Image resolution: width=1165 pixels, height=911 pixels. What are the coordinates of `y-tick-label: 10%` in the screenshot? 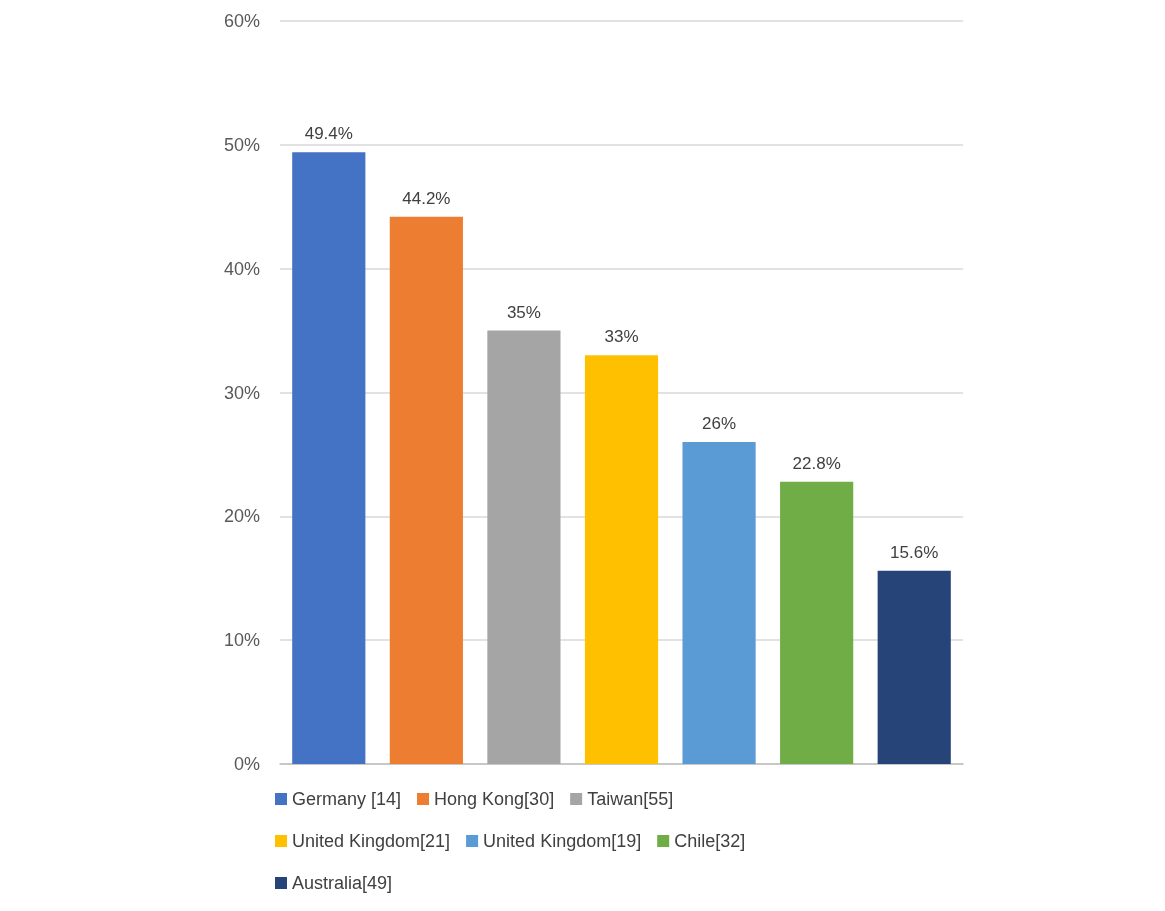 It's located at (241, 640).